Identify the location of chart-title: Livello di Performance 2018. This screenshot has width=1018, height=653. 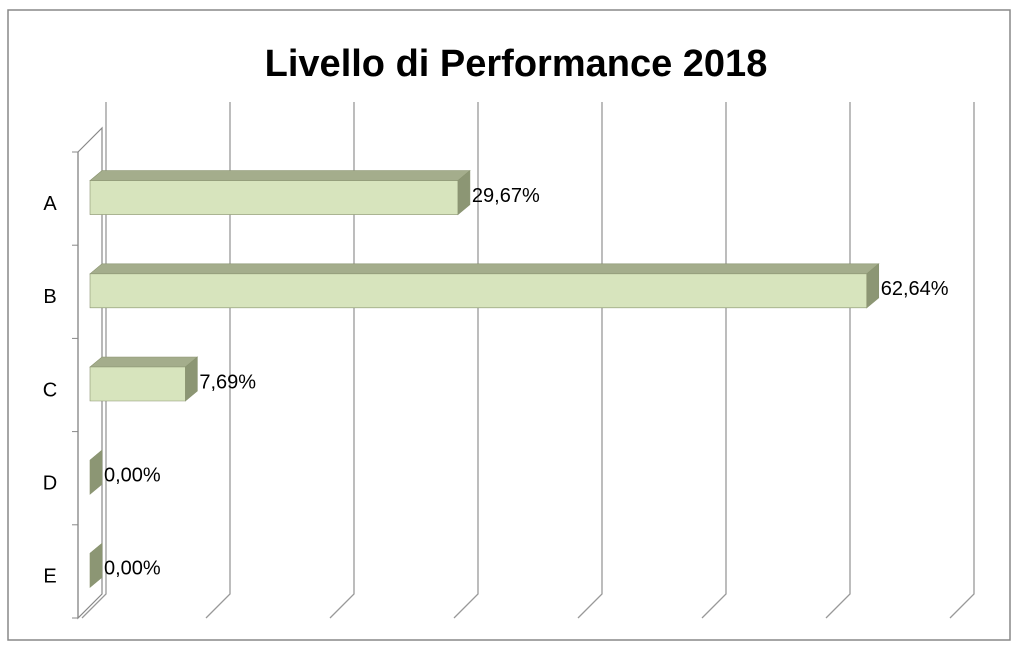
(516, 64).